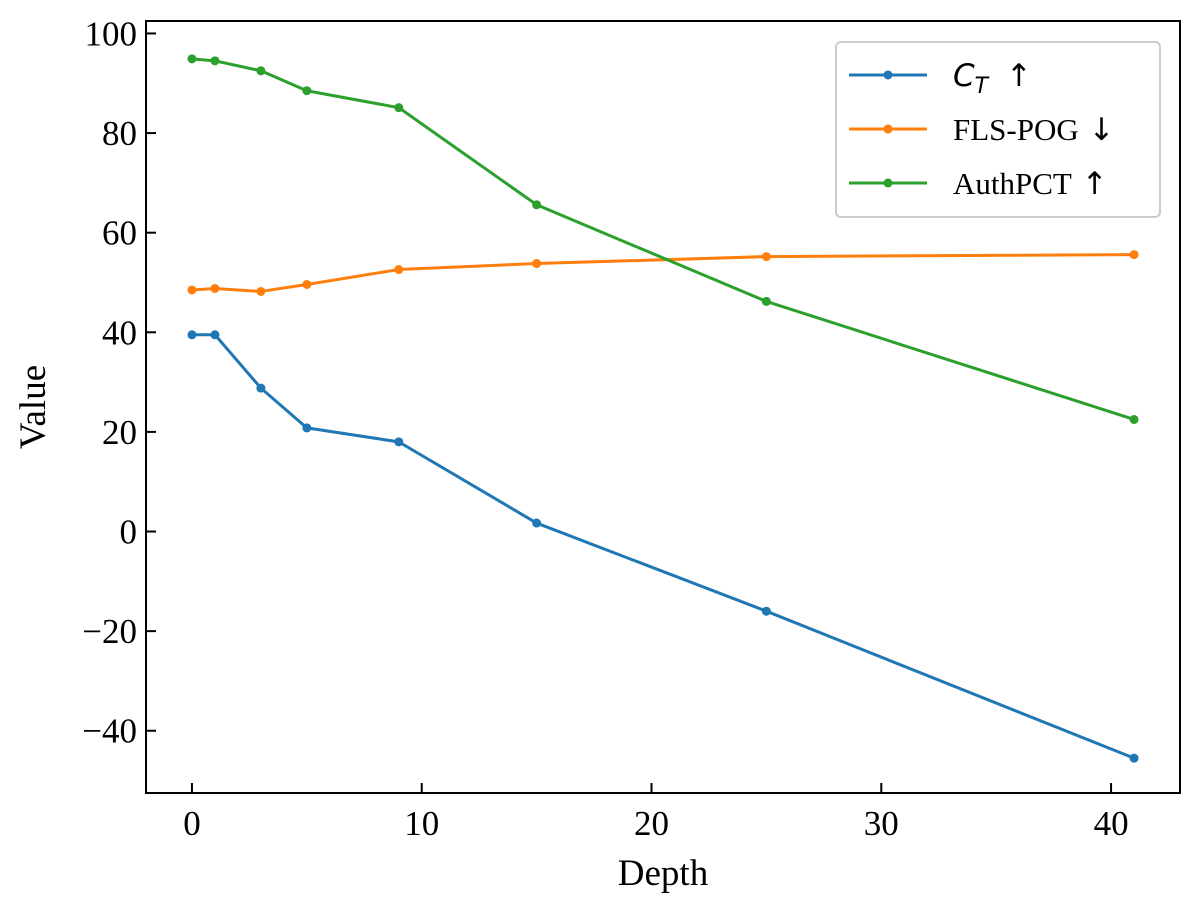 The height and width of the screenshot is (913, 1196). I want to click on x-tick-label: 40, so click(1111, 823).